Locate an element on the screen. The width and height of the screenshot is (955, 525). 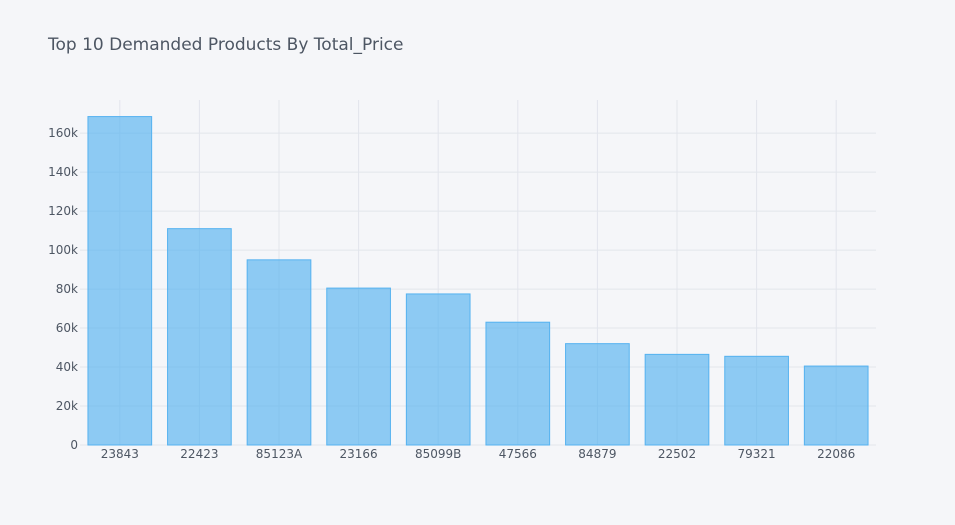
y-tick-label: 80k is located at coordinates (67, 289).